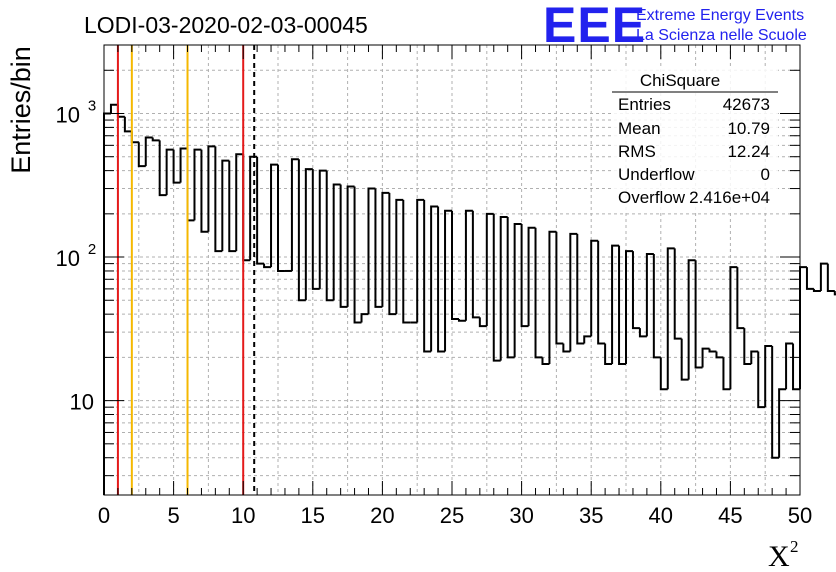 Image resolution: width=836 pixels, height=572 pixels. What do you see at coordinates (21, 110) in the screenshot?
I see `y-axis-title: Entries/bin` at bounding box center [21, 110].